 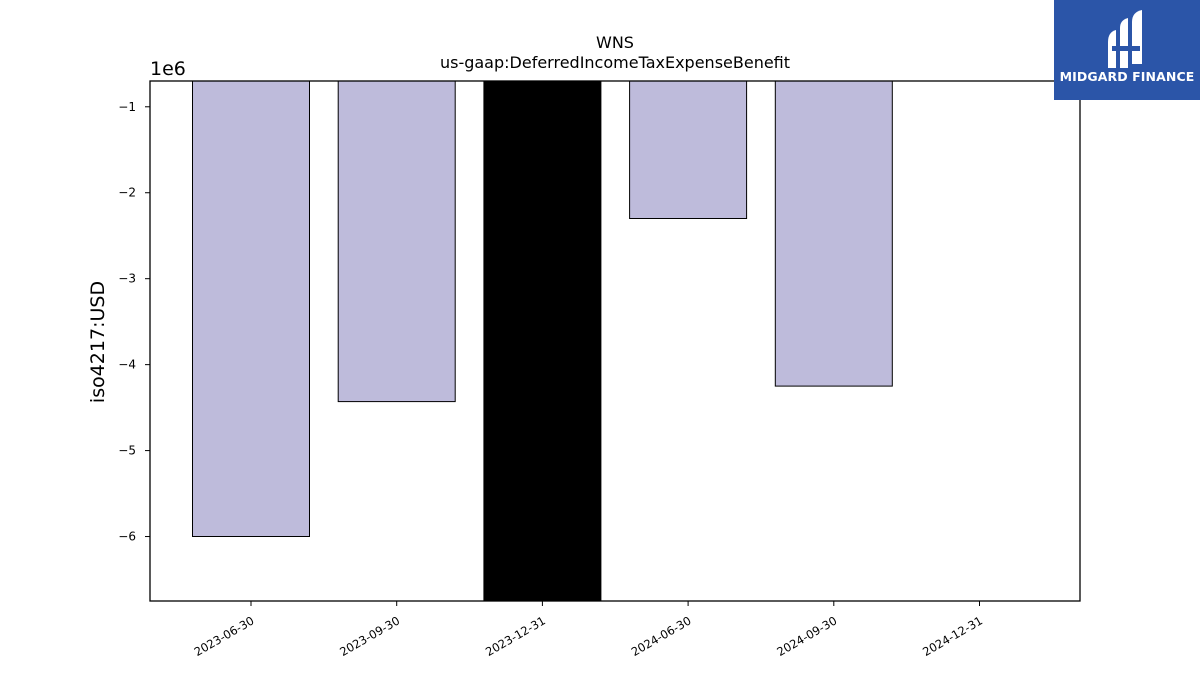 I want to click on x-tick-label: 2023-12-31, so click(x=515, y=636).